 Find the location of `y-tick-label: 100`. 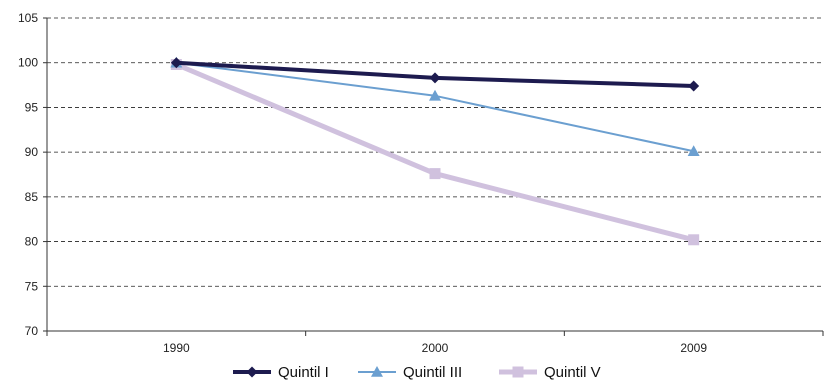

y-tick-label: 100 is located at coordinates (28, 63).